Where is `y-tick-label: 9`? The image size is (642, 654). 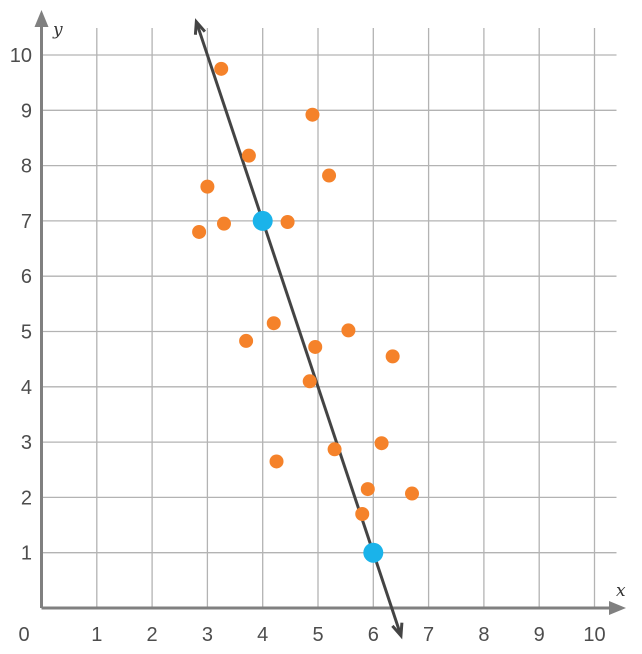 y-tick-label: 9 is located at coordinates (26, 111).